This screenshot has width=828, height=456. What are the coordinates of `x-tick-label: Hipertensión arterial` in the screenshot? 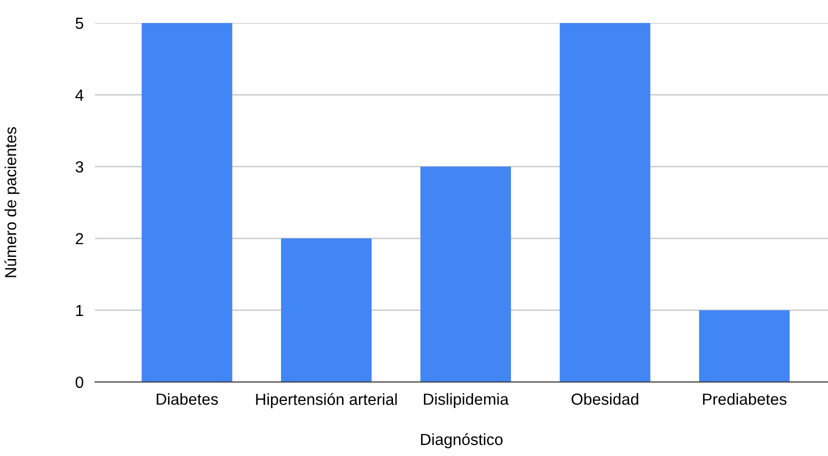 It's located at (326, 400).